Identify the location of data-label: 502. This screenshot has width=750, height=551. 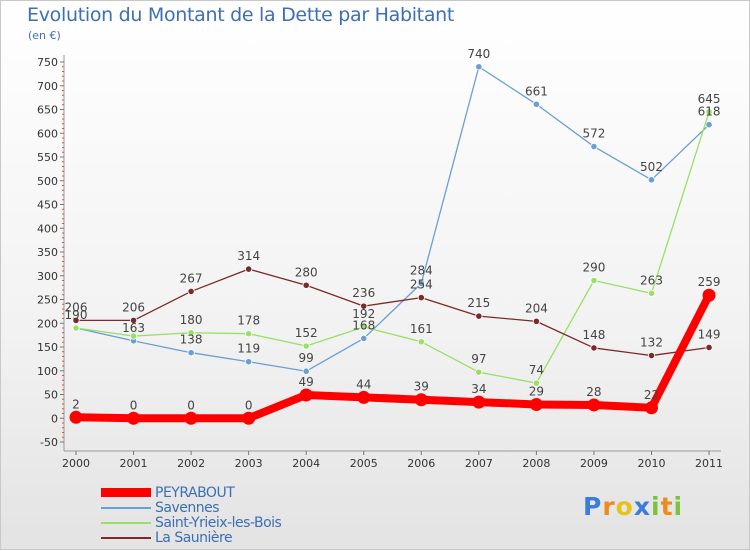
(651, 167).